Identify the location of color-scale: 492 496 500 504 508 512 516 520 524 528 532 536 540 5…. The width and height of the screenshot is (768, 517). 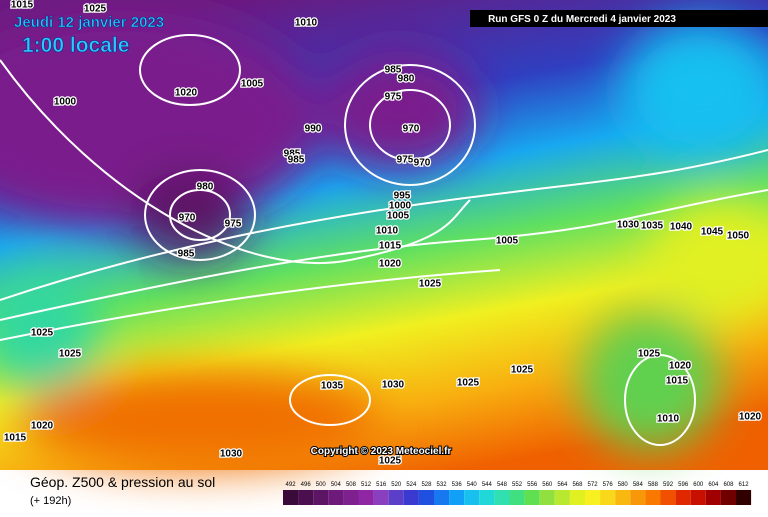
(517, 493).